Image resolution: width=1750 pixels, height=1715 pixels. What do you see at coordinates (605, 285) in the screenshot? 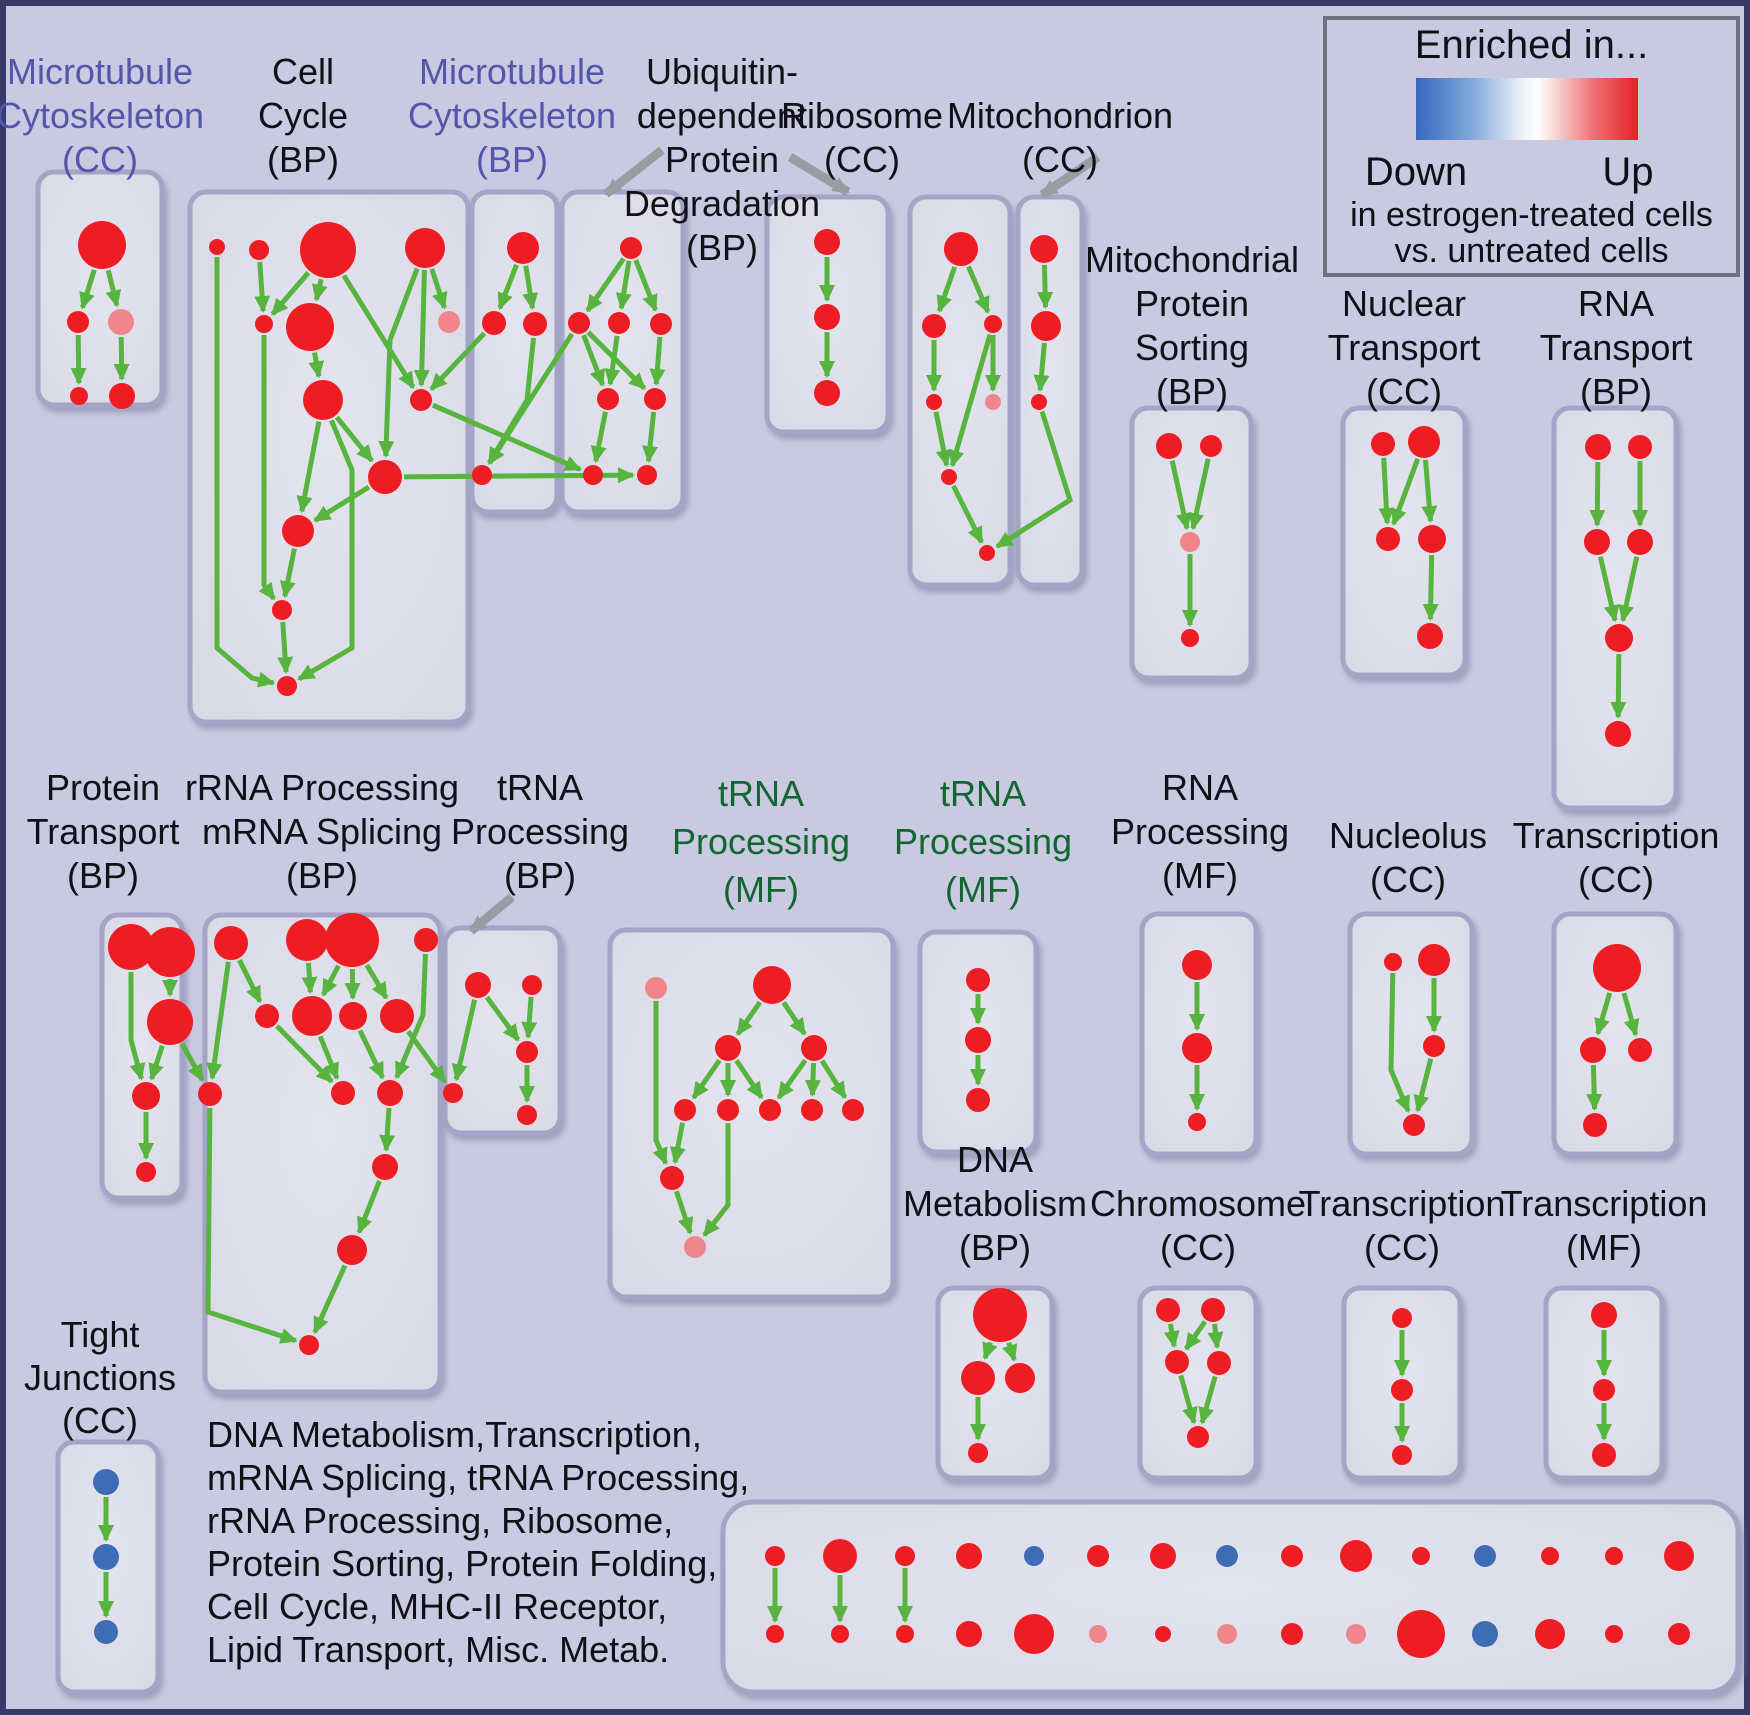
I see `edge-b4-u1-u2` at bounding box center [605, 285].